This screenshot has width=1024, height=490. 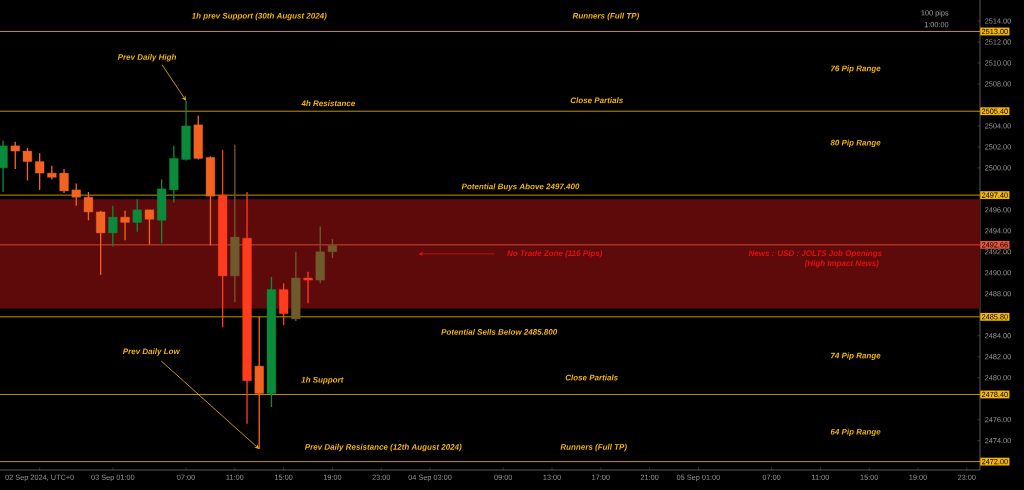 What do you see at coordinates (555, 254) in the screenshot?
I see `band-label: No Trade Zone (116 Pips)` at bounding box center [555, 254].